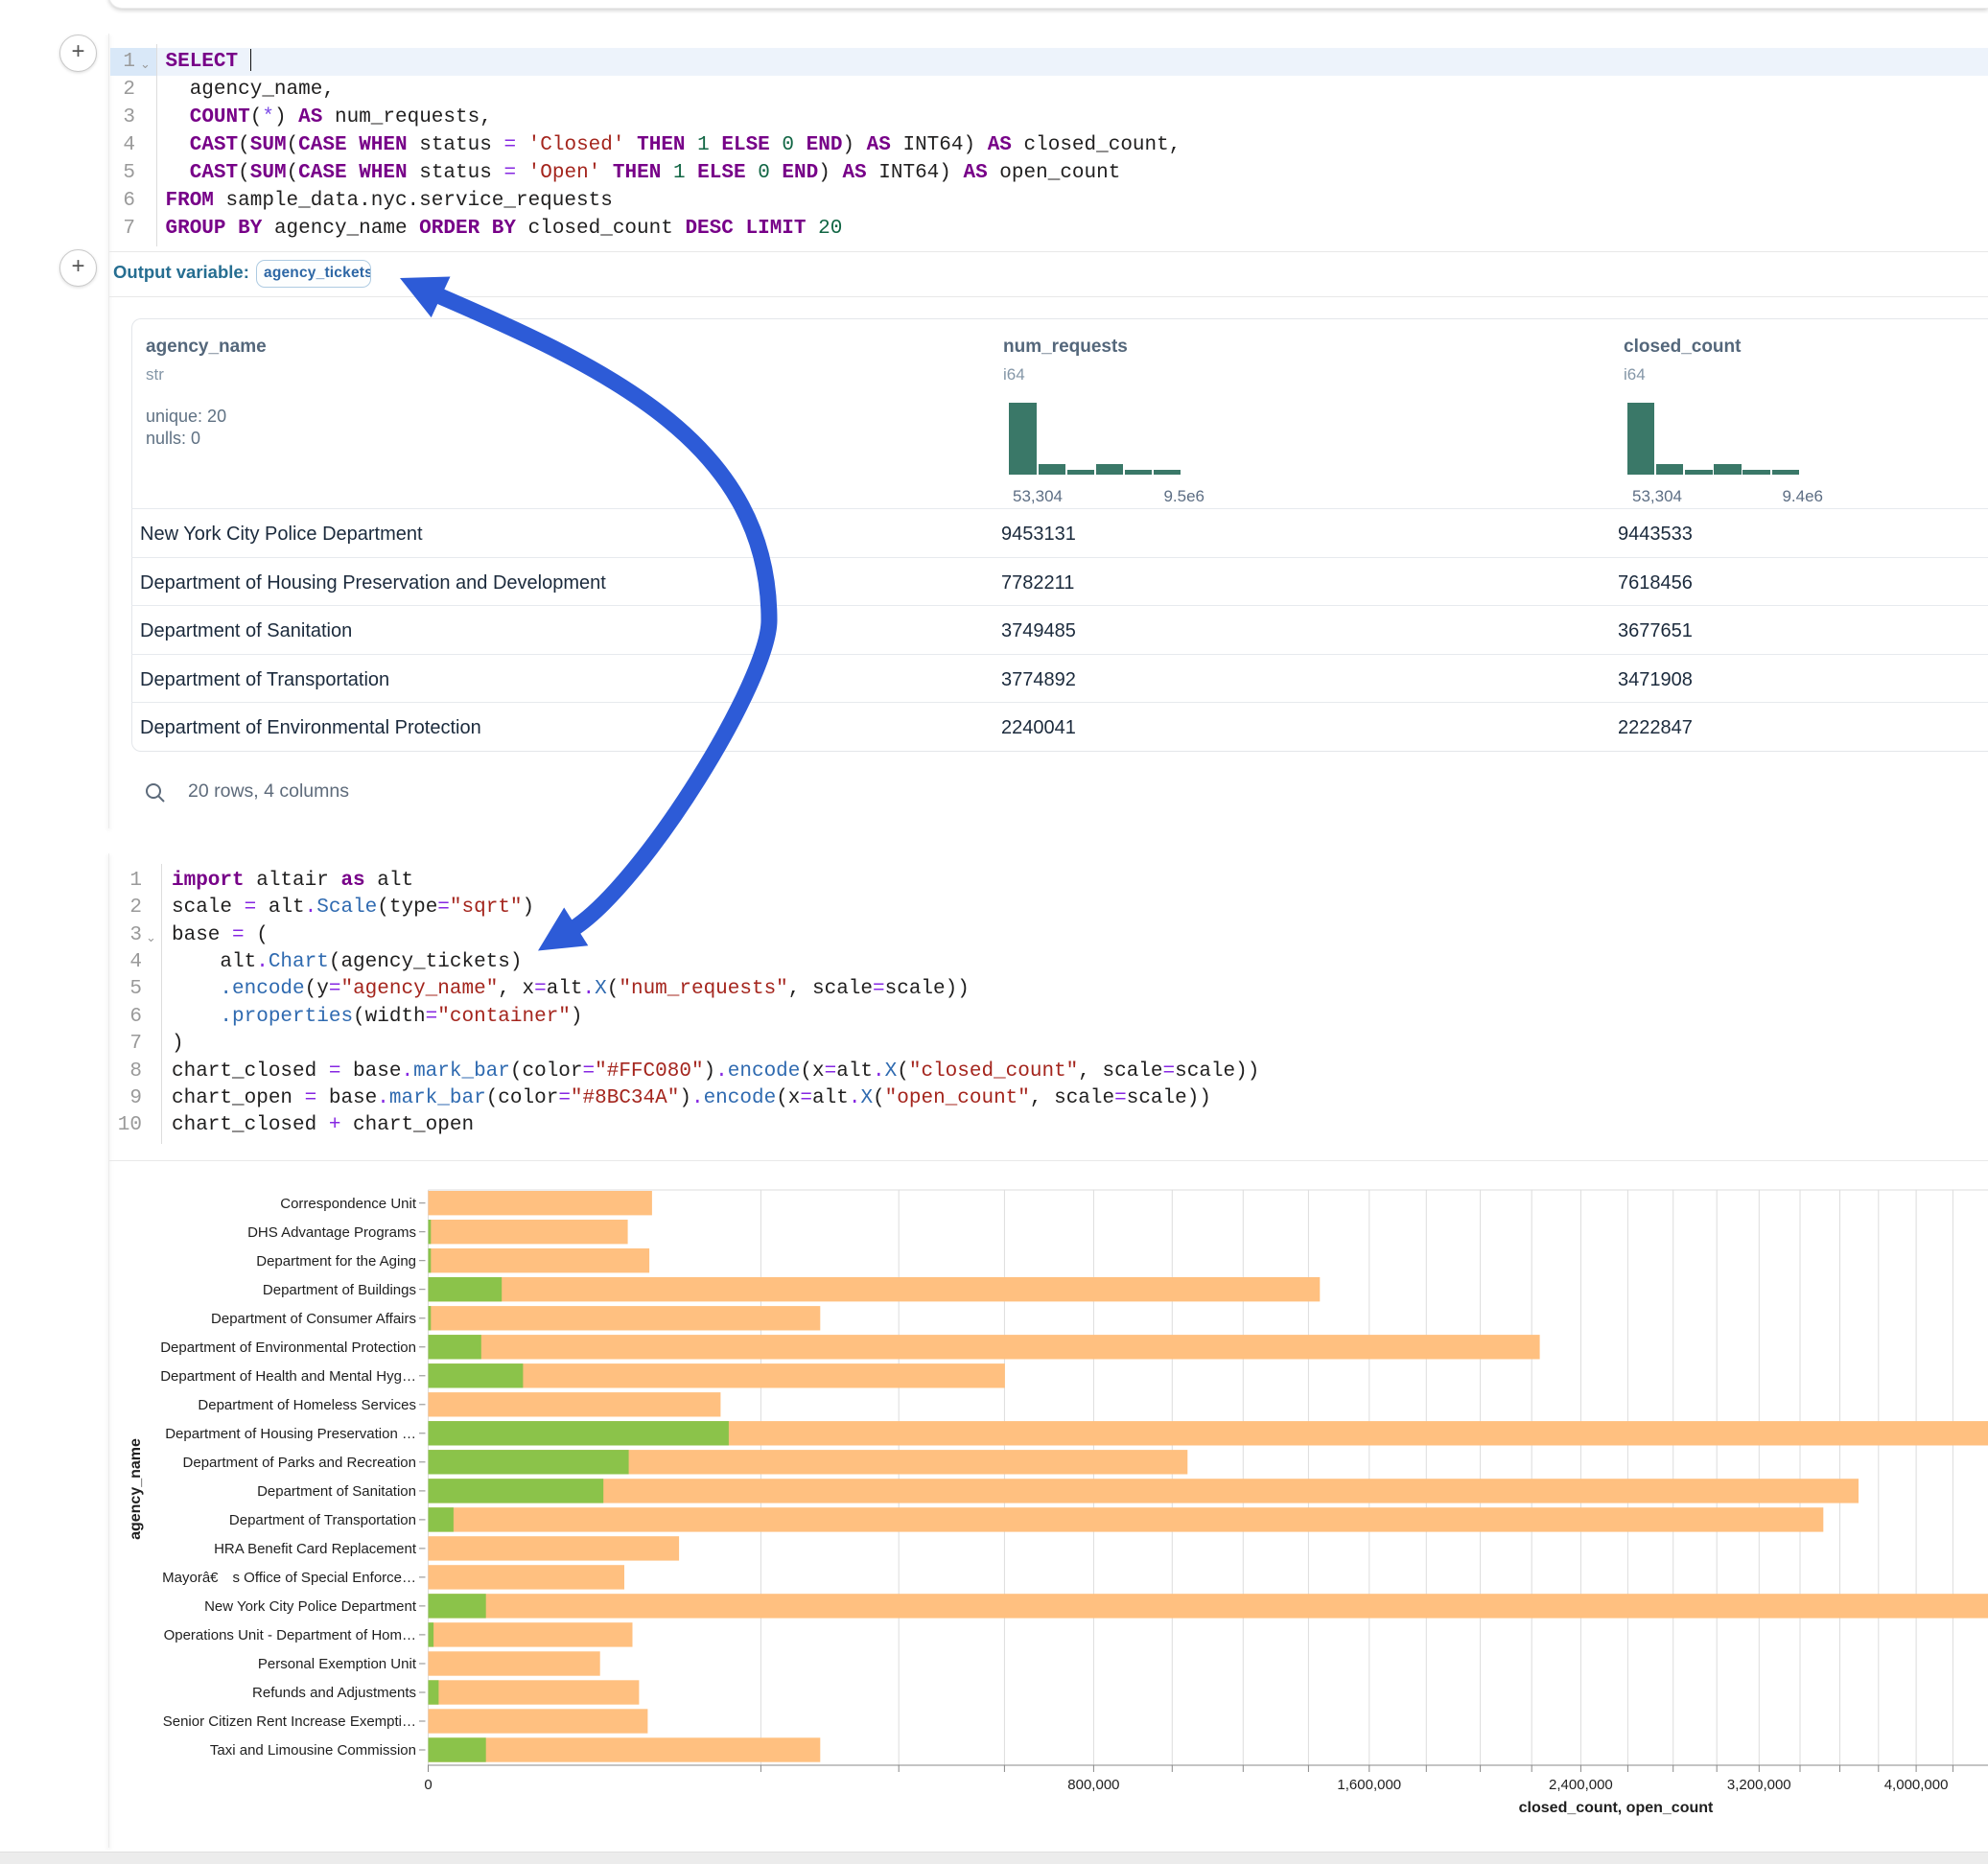  Describe the element at coordinates (307, 1405) in the screenshot. I see `svg-text:Department of Homeless Service: Department of Homeless Services` at that location.